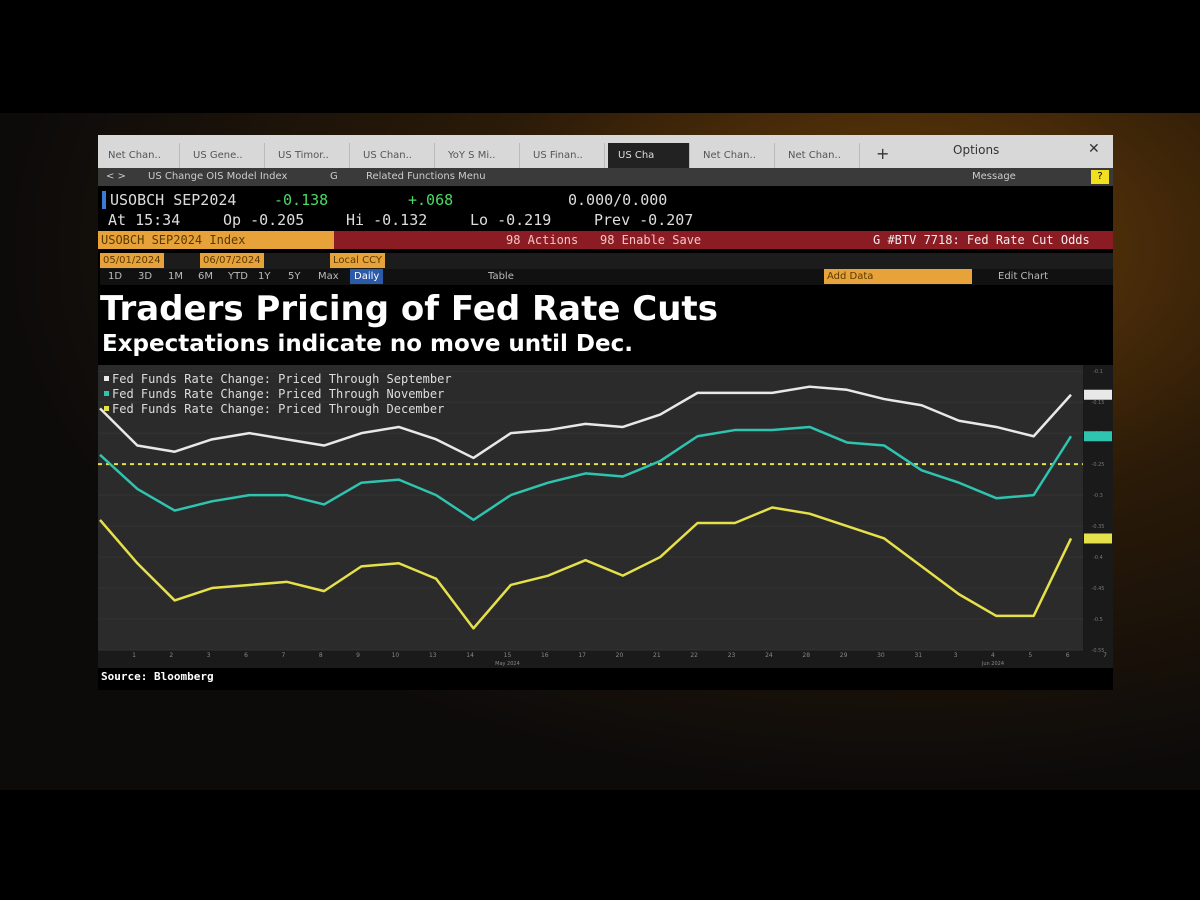 Image resolution: width=1200 pixels, height=900 pixels. I want to click on x-axis-label: May 2024, so click(507, 664).